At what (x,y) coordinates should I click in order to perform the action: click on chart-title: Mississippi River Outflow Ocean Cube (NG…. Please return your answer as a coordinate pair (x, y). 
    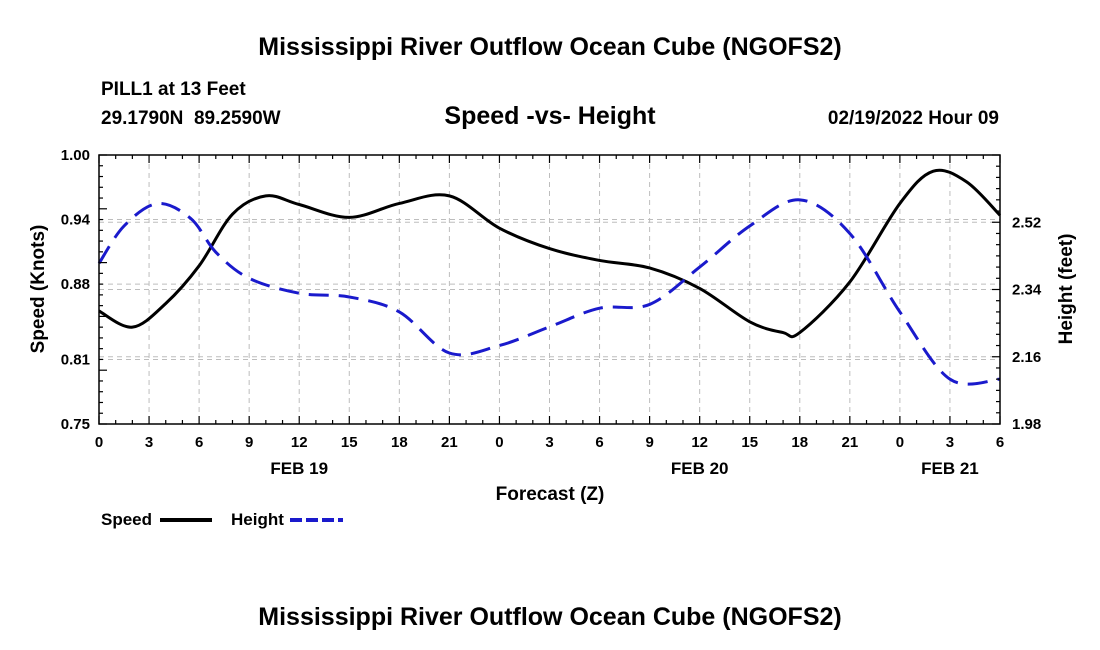
    Looking at the image, I should click on (549, 47).